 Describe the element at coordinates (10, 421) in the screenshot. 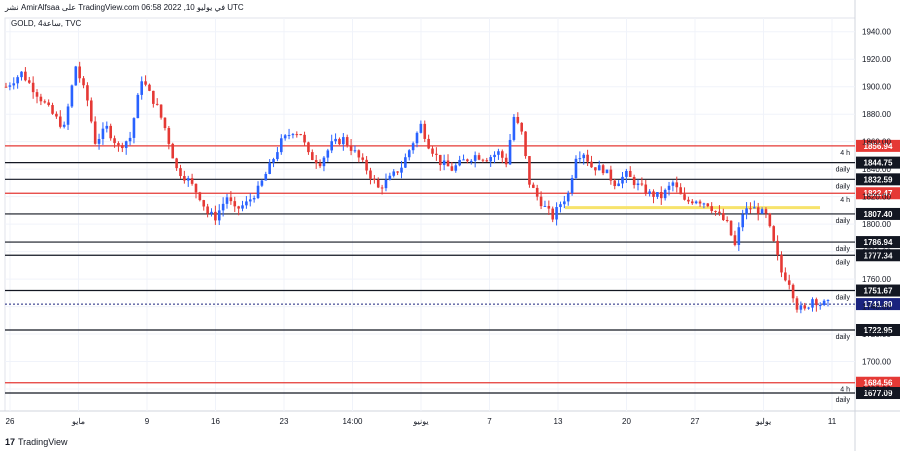

I see `time-tick-label: 26` at that location.